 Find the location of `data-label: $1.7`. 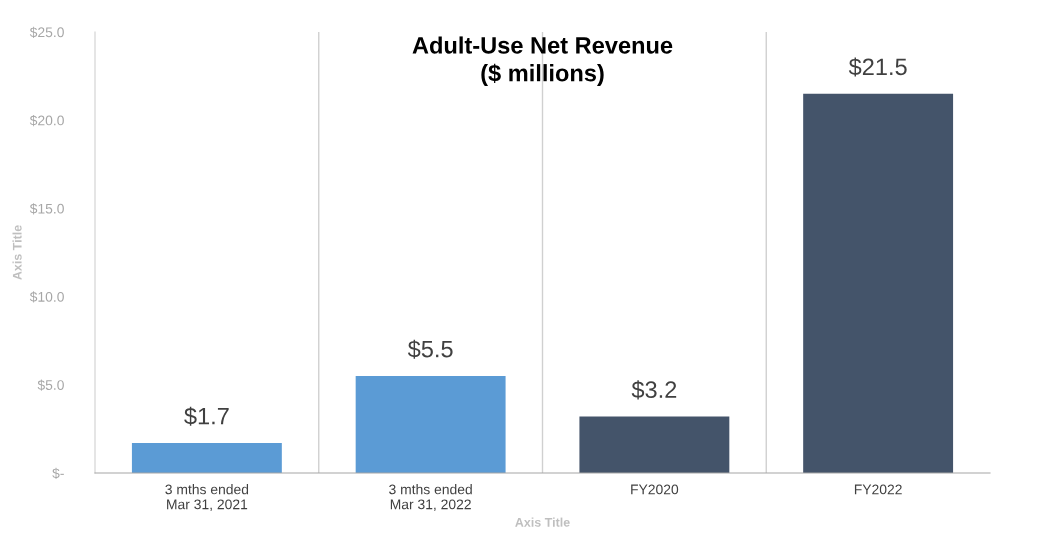

data-label: $1.7 is located at coordinates (206, 416).